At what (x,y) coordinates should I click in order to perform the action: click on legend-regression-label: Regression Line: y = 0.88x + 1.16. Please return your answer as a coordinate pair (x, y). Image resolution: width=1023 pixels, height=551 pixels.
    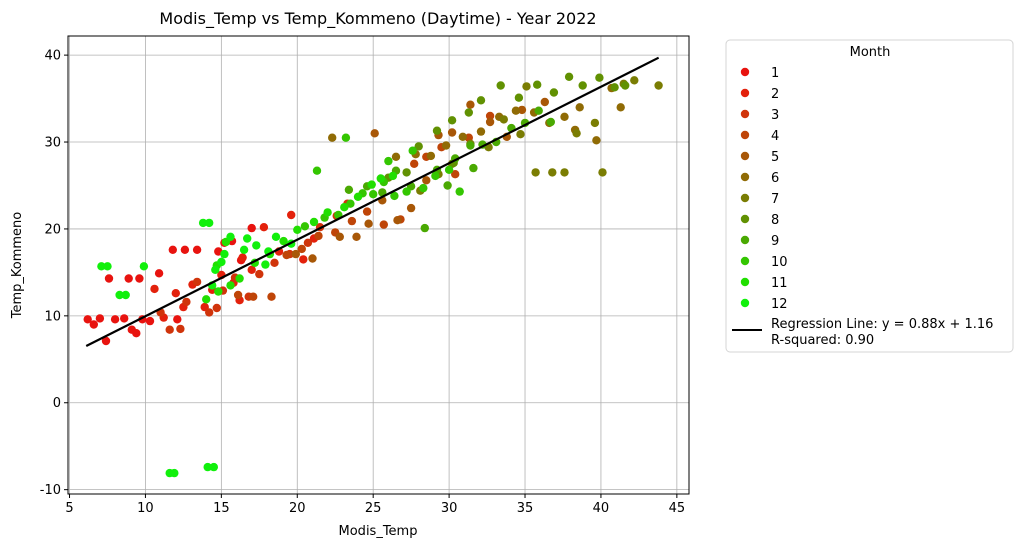
    Looking at the image, I should click on (882, 324).